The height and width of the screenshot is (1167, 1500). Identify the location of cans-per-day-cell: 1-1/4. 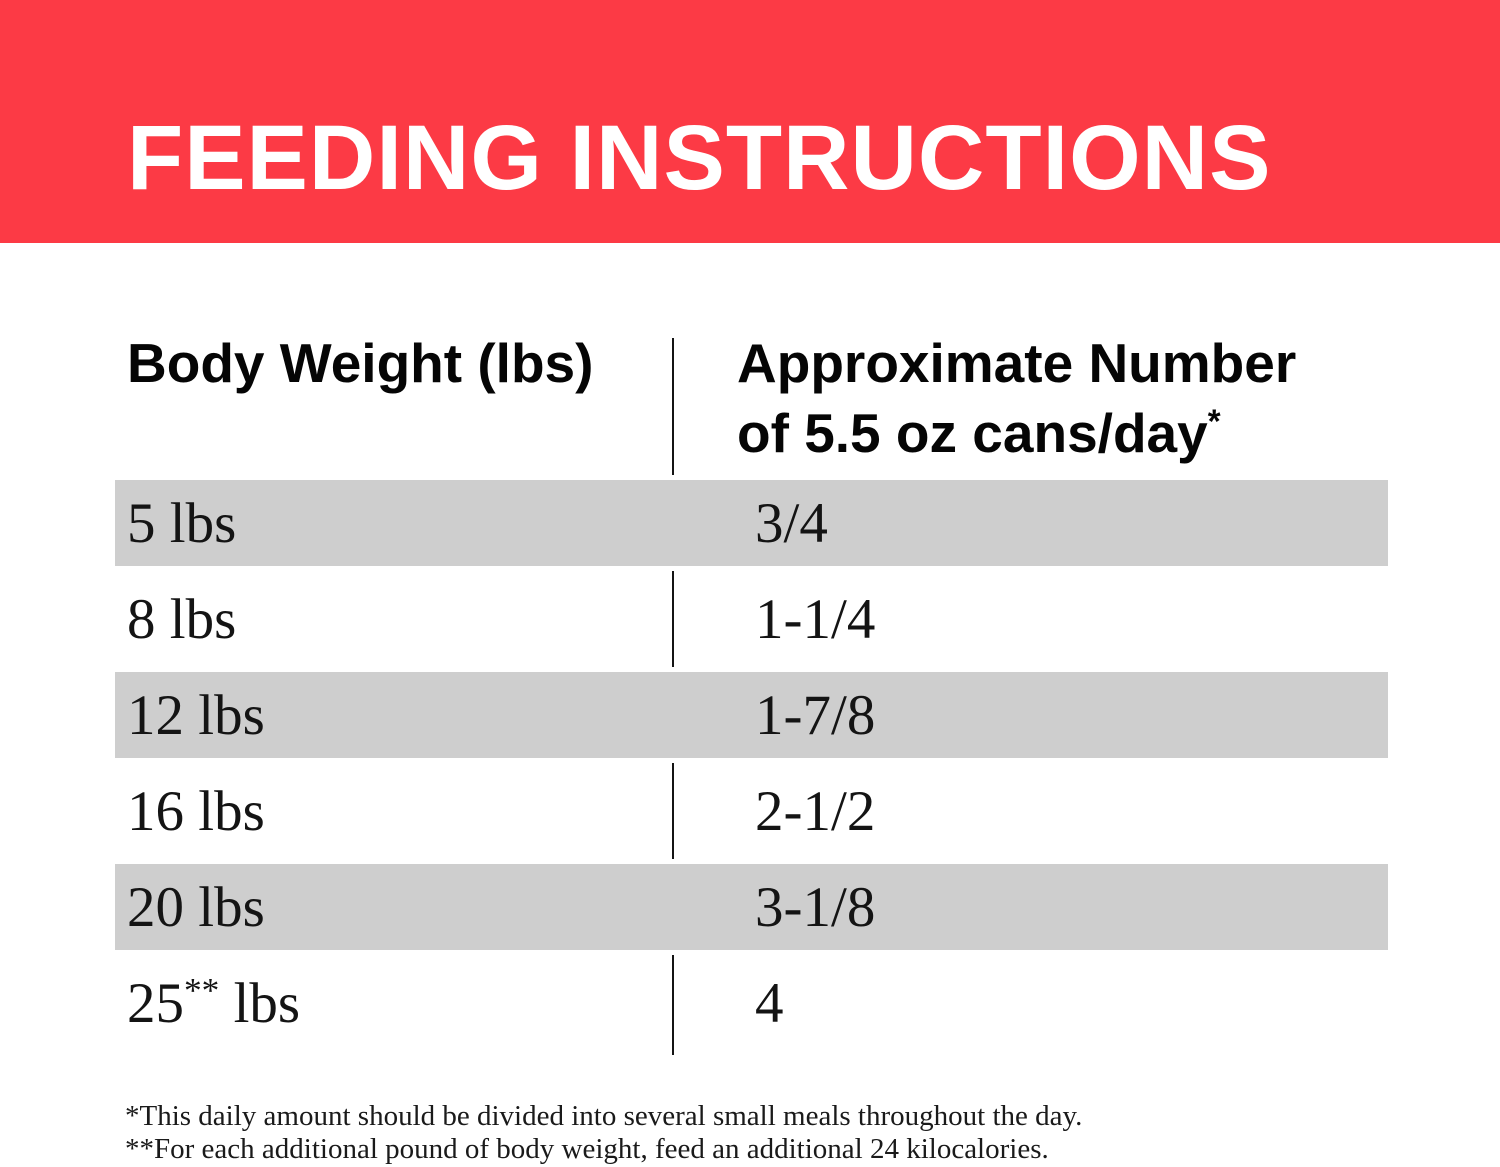
(815, 619).